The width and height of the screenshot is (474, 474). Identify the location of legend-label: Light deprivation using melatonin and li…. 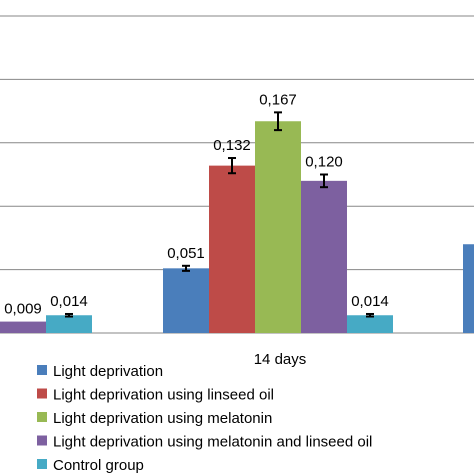
(212, 442).